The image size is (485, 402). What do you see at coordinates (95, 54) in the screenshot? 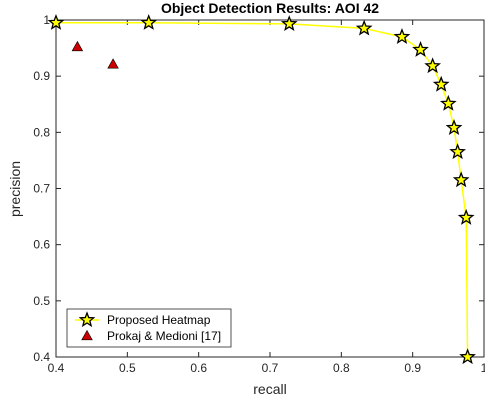
I see `series-prokaj-medioni` at bounding box center [95, 54].